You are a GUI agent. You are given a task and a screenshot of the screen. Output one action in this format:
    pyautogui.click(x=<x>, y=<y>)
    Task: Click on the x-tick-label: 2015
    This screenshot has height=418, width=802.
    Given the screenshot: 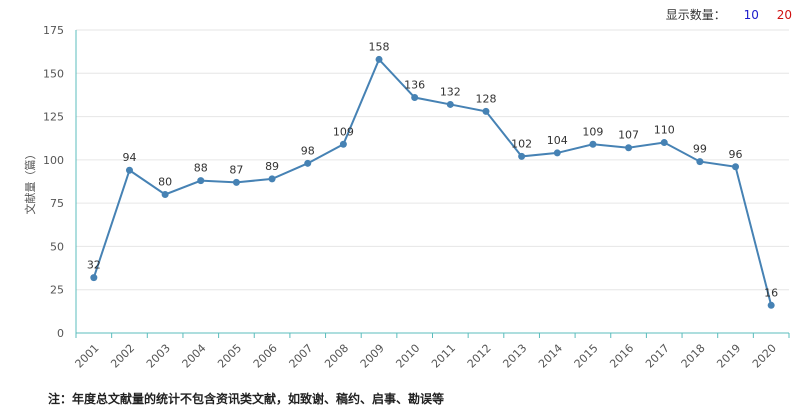 What is the action you would take?
    pyautogui.click(x=586, y=356)
    